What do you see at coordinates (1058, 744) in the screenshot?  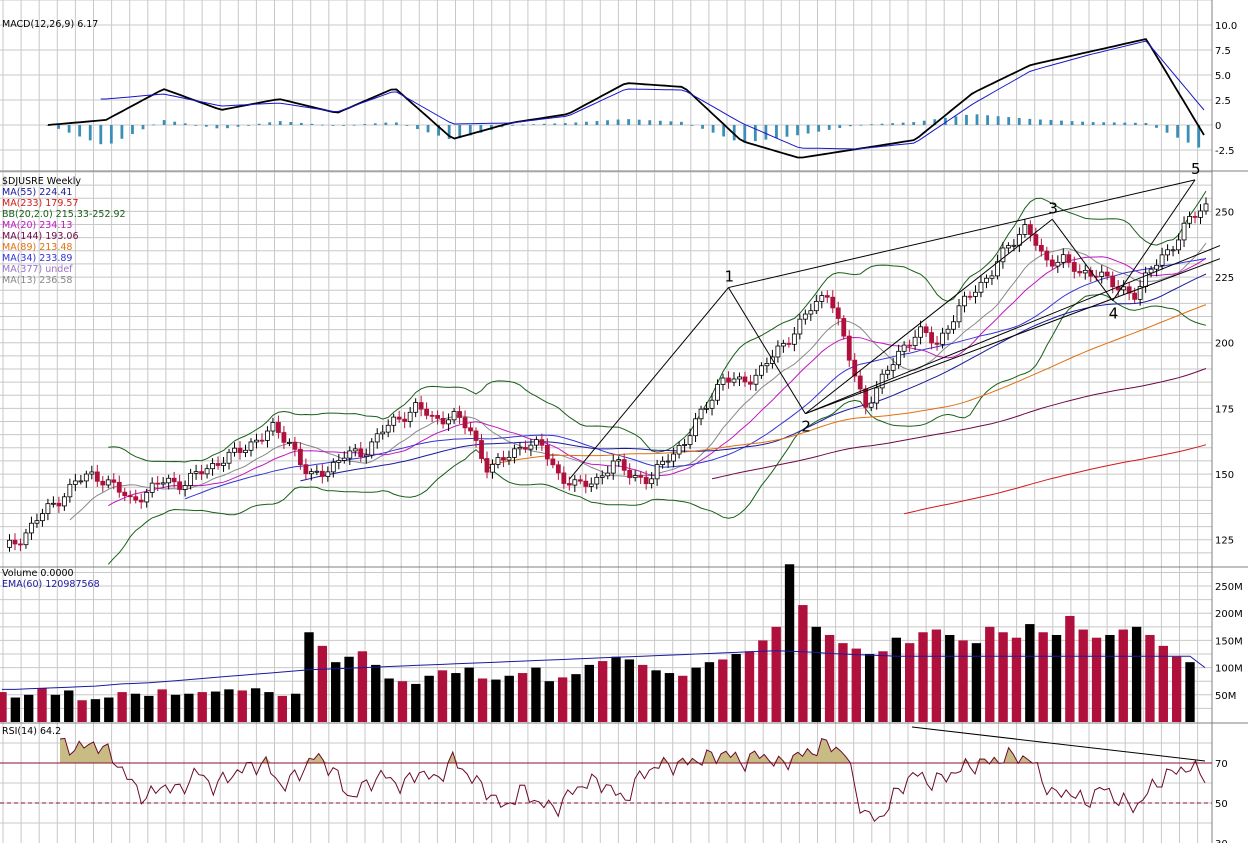 I see `rsi-divergence-line` at bounding box center [1058, 744].